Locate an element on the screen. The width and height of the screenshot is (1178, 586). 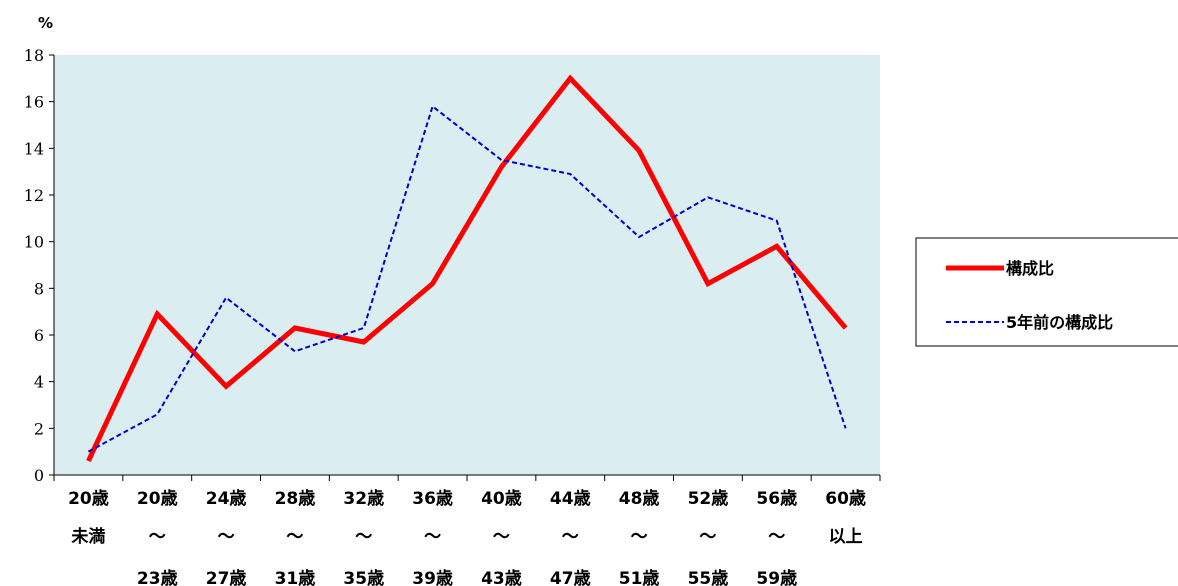
x-category-label: 28歳 is located at coordinates (295, 498).